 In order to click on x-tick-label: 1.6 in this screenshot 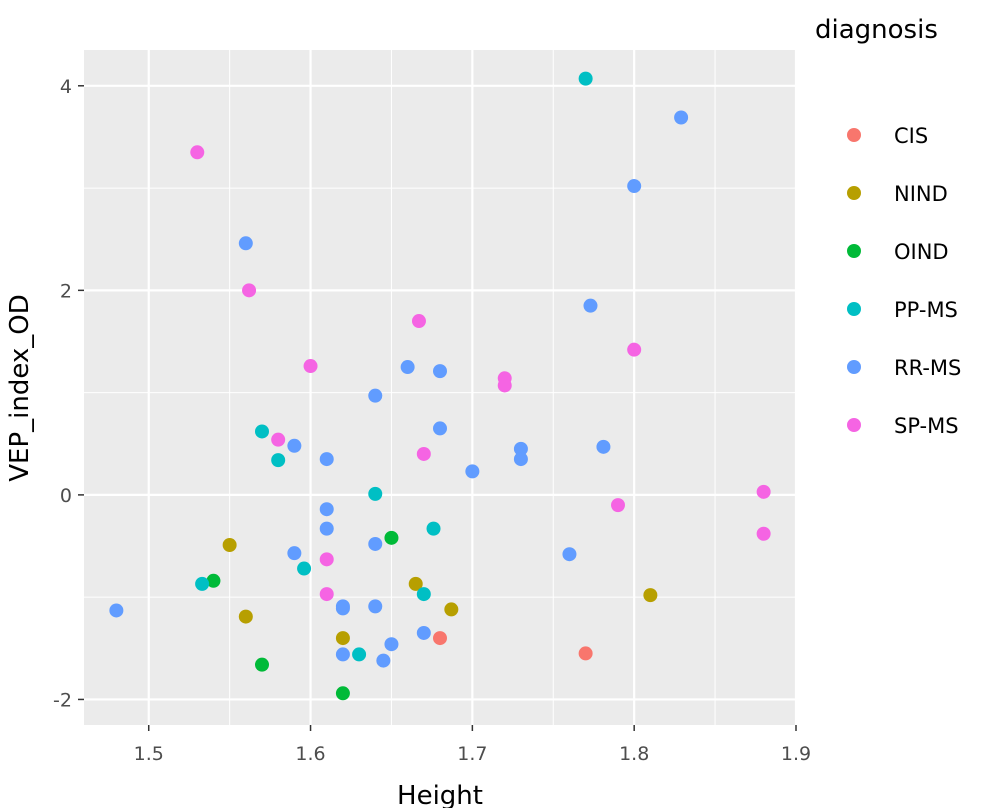, I will do `click(310, 754)`.